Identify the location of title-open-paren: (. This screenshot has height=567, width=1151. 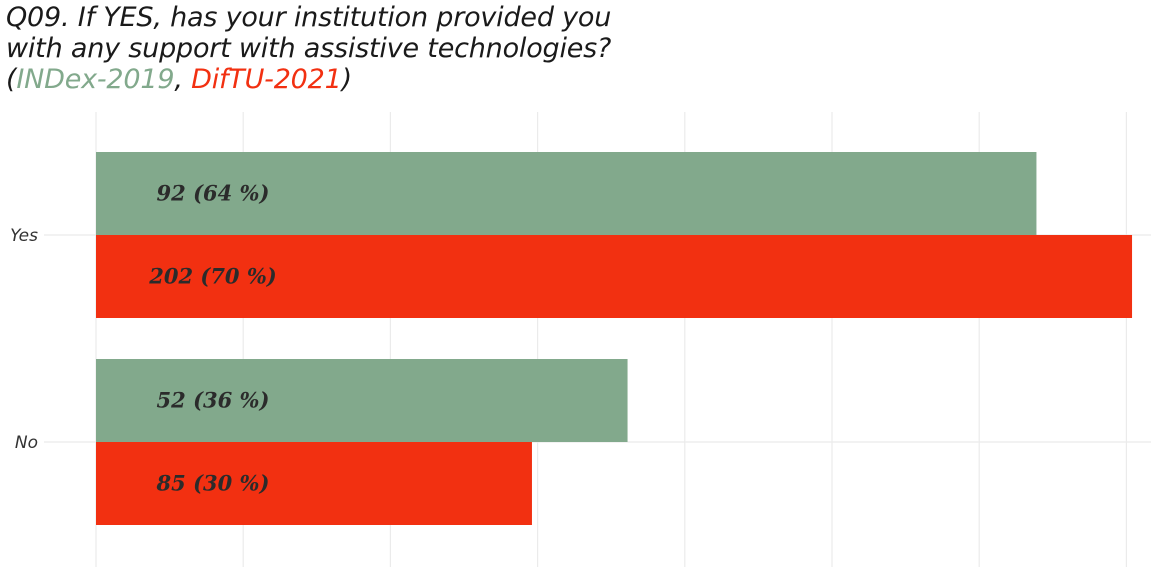
(11, 79).